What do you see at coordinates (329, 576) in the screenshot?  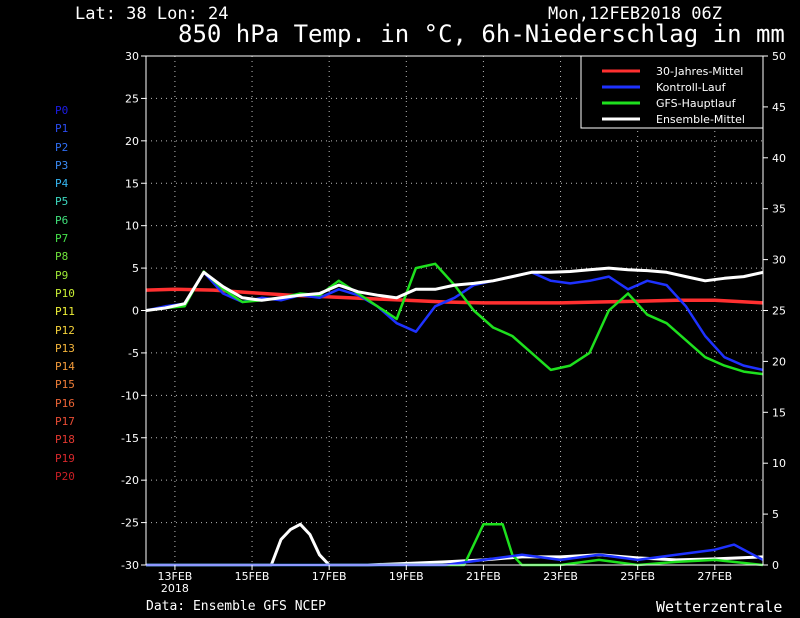 I see `x-tick-label: 17FEB` at bounding box center [329, 576].